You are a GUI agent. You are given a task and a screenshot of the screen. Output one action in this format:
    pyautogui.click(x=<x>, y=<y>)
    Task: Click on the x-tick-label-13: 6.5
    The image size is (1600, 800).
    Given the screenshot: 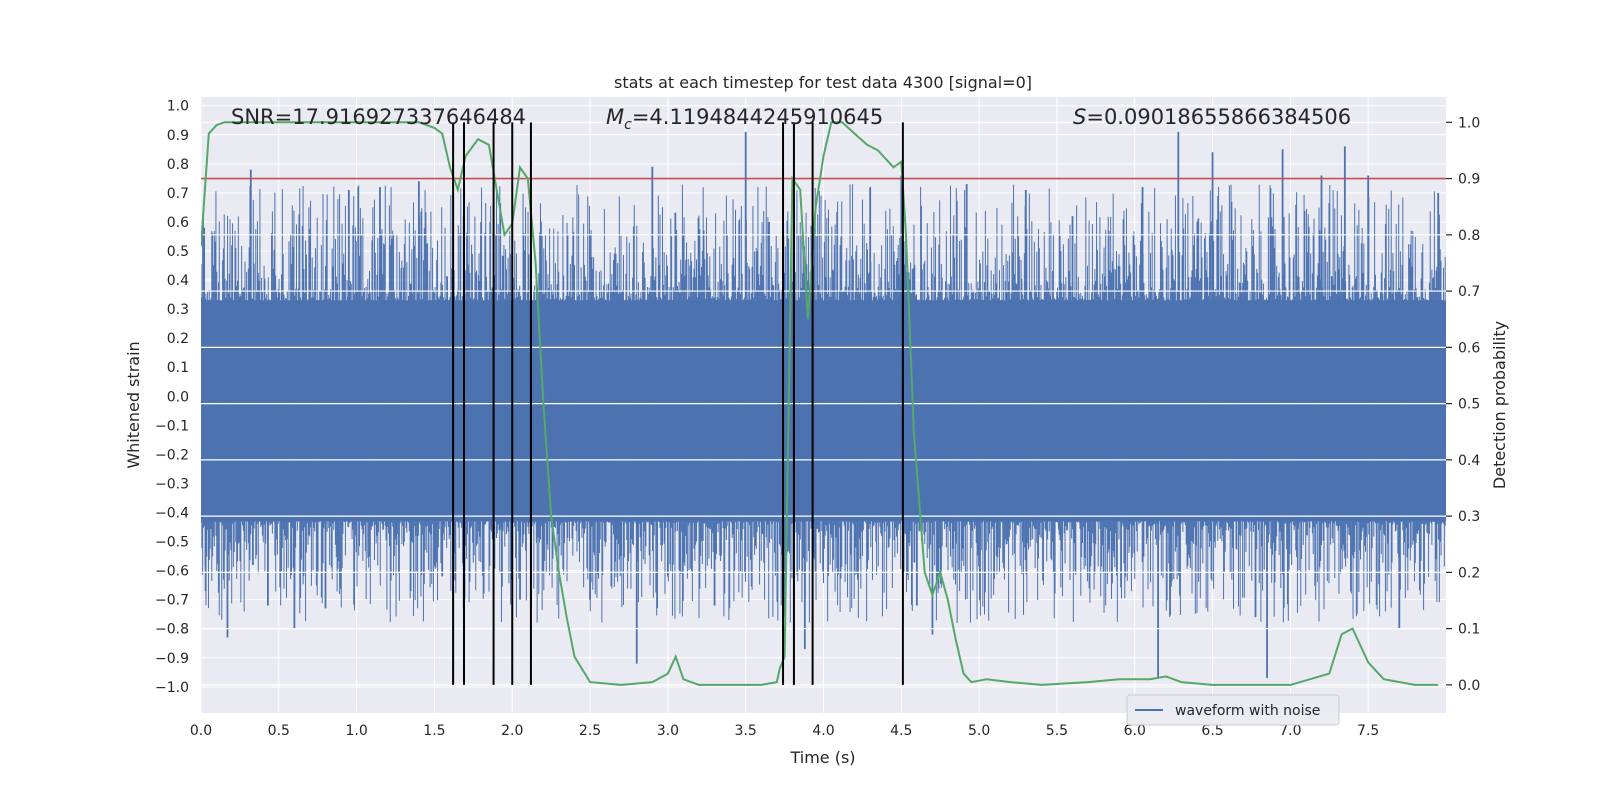 What is the action you would take?
    pyautogui.click(x=1212, y=731)
    